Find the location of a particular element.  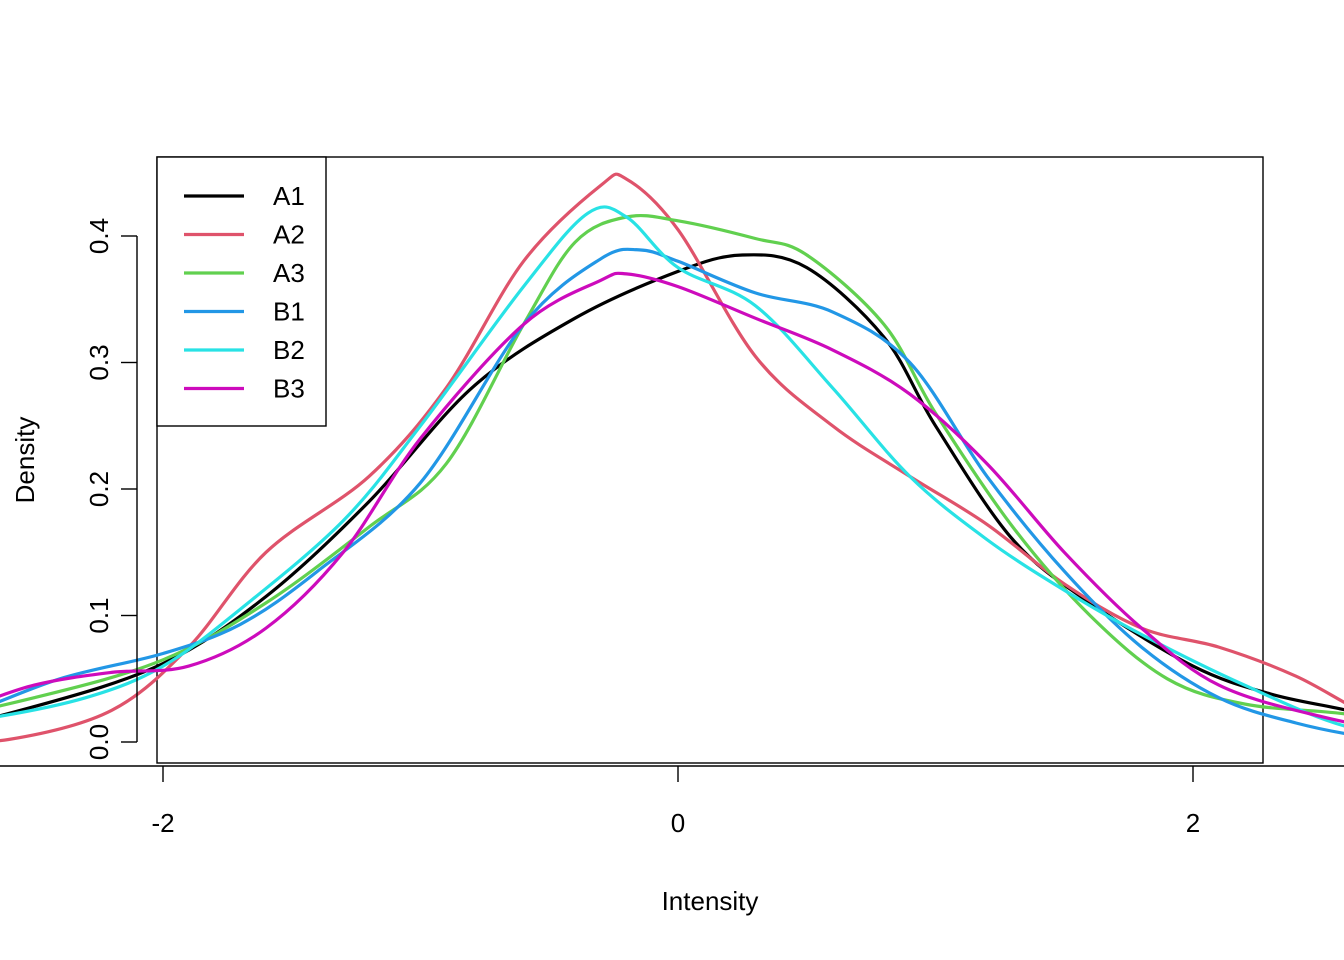

legend-label-b1: B1 is located at coordinates (289, 312).